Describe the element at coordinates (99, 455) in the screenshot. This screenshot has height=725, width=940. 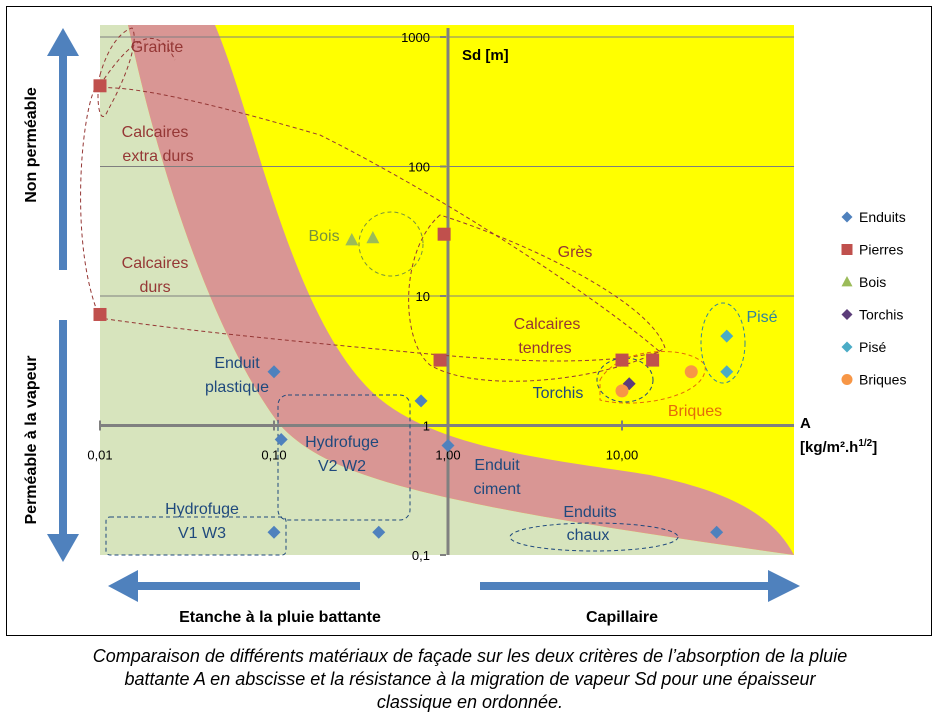
I see `x-tick-label-0: 0,01` at that location.